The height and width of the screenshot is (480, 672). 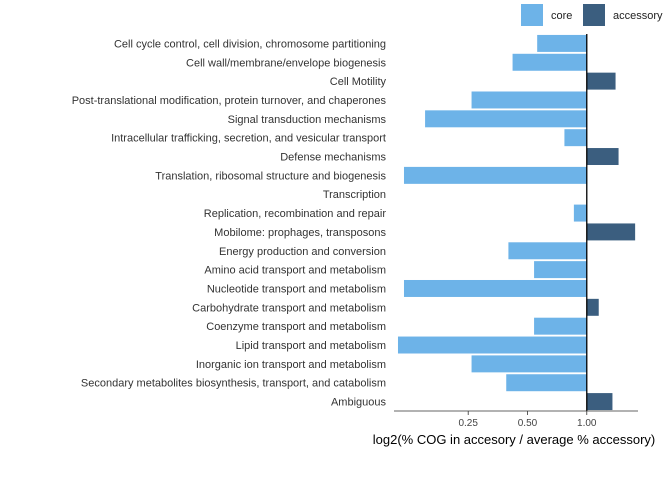 What do you see at coordinates (311, 346) in the screenshot?
I see `category-label: Lipid transport and metabolism` at bounding box center [311, 346].